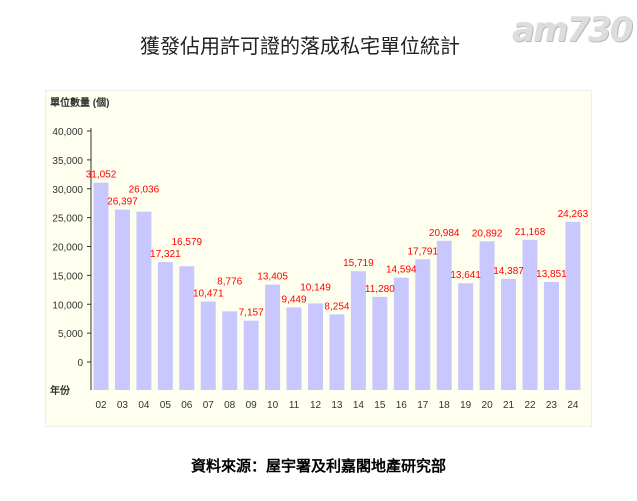 The height and width of the screenshot is (501, 637). What do you see at coordinates (101, 405) in the screenshot?
I see `x-tick-label: 02` at bounding box center [101, 405].